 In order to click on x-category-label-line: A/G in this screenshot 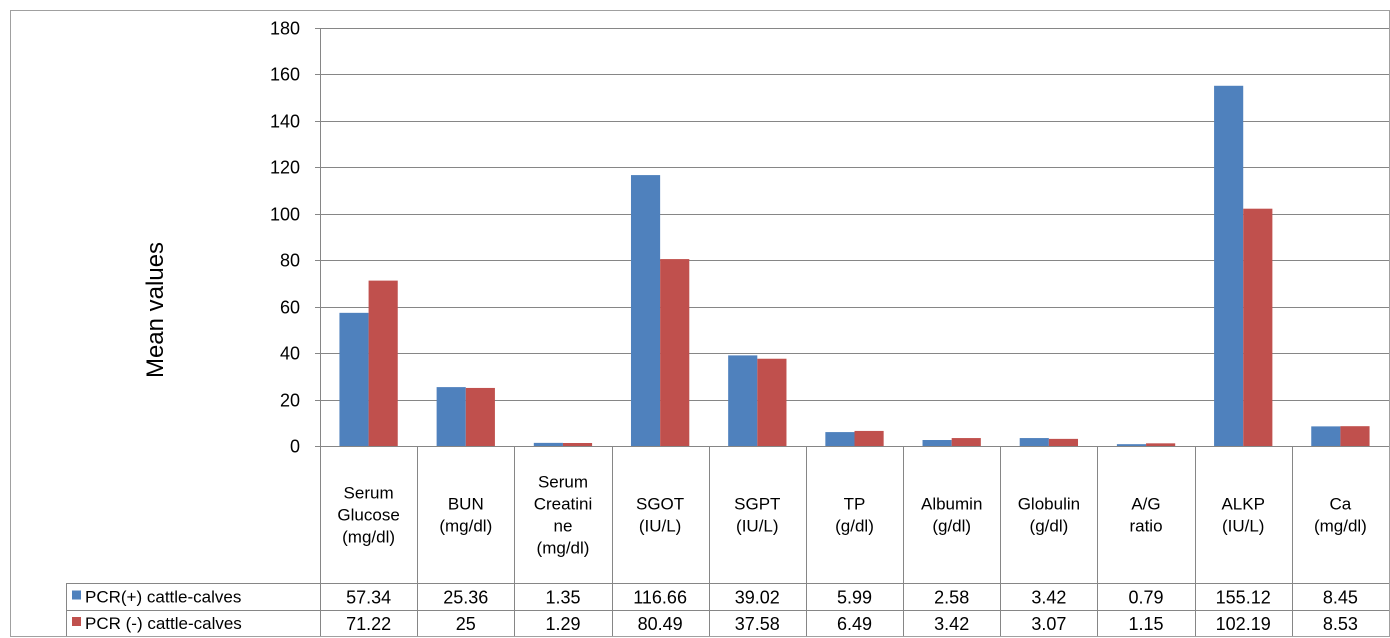, I will do `click(1145, 504)`.